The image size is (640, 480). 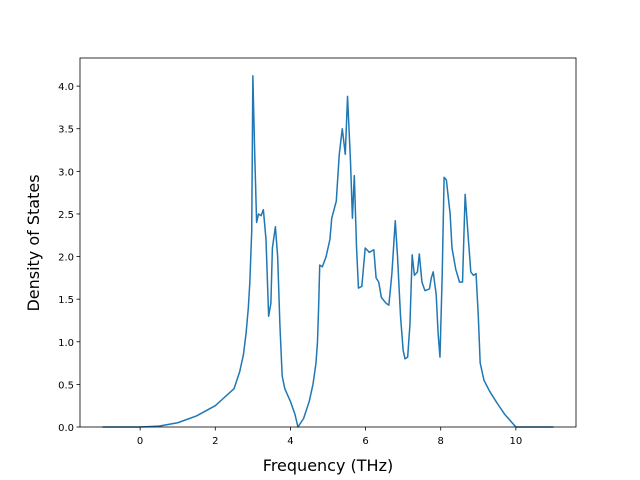 I want to click on y-tick-label: 0.0, so click(x=66, y=428).